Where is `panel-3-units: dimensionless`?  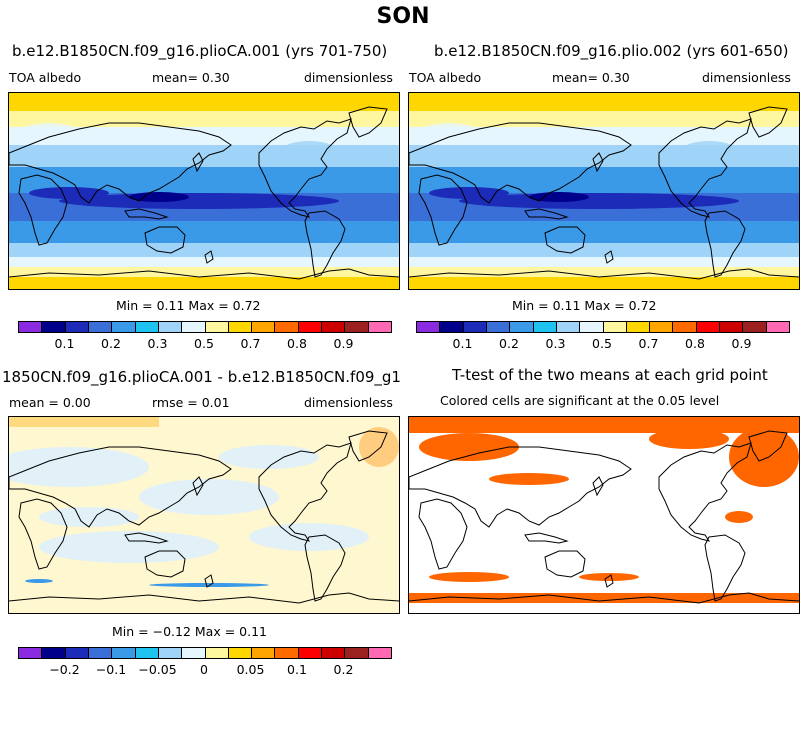
panel-3-units: dimensionless is located at coordinates (348, 402).